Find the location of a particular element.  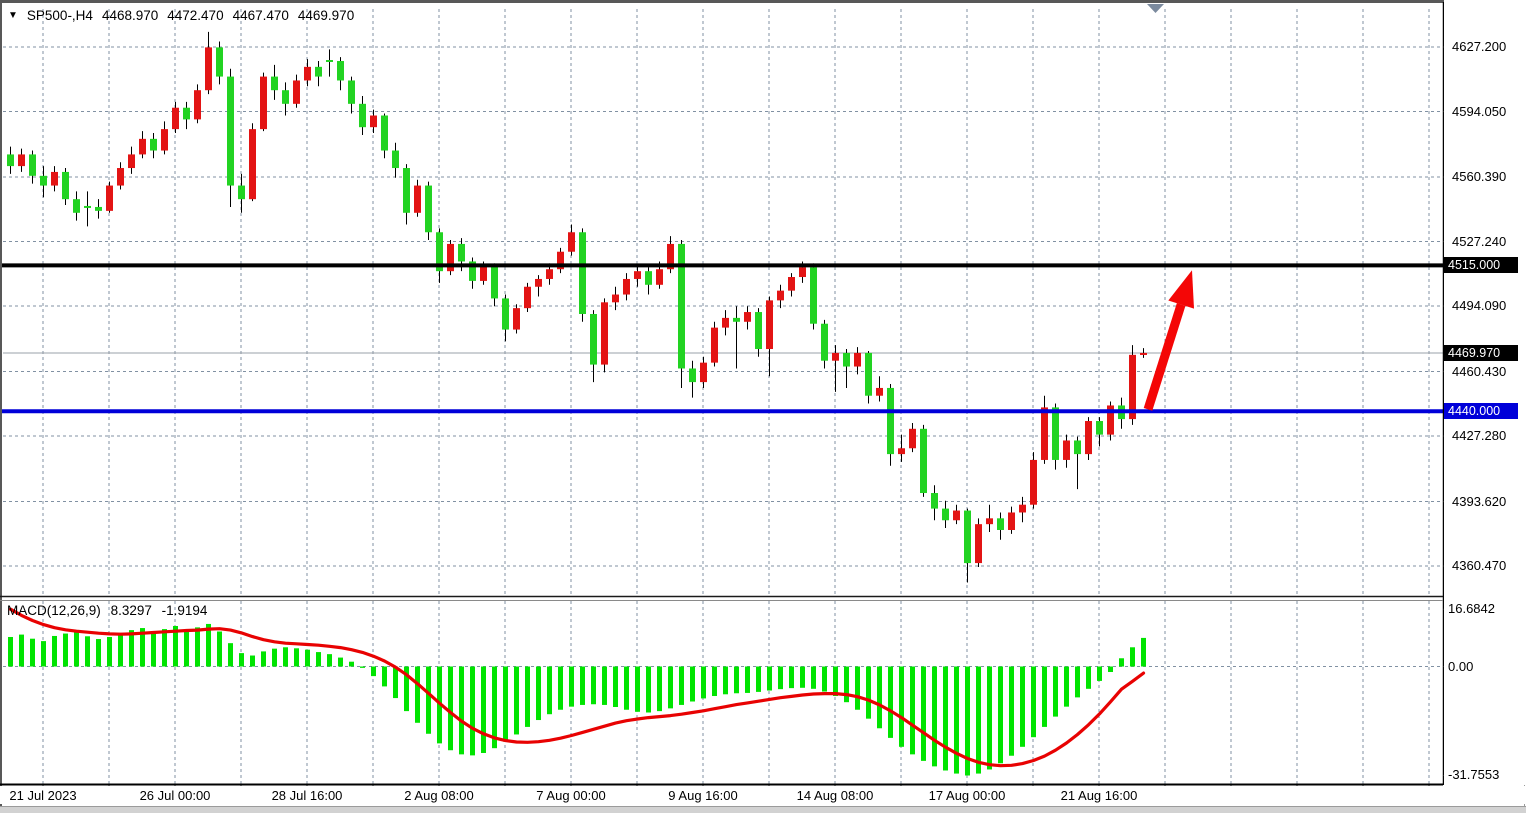

price-tick-label: 4460.430 is located at coordinates (1479, 371).